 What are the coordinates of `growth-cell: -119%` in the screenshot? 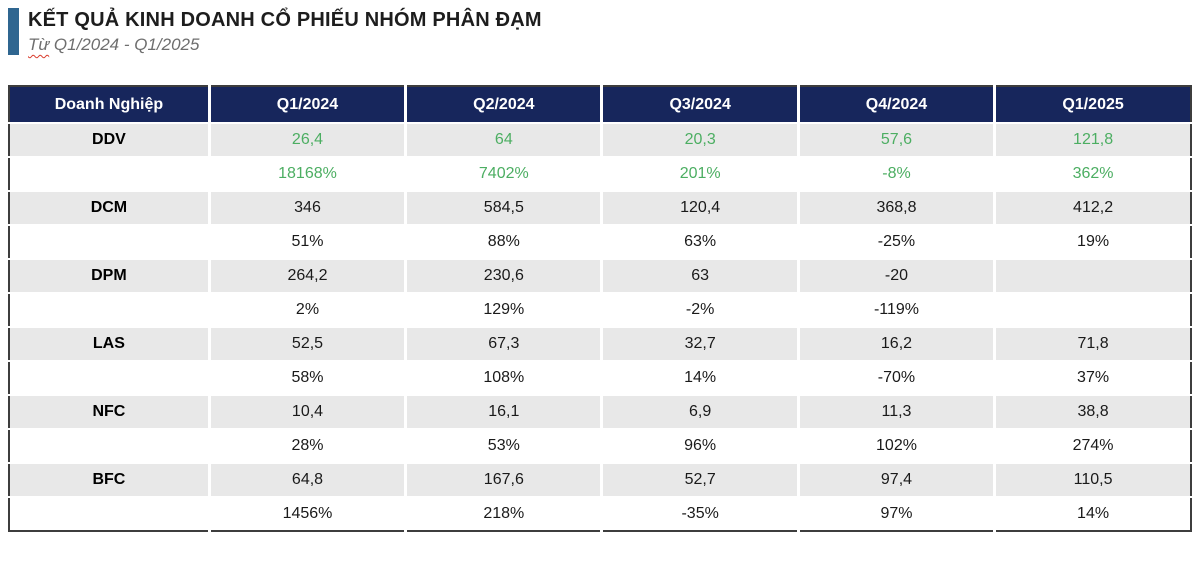 It's located at (897, 310).